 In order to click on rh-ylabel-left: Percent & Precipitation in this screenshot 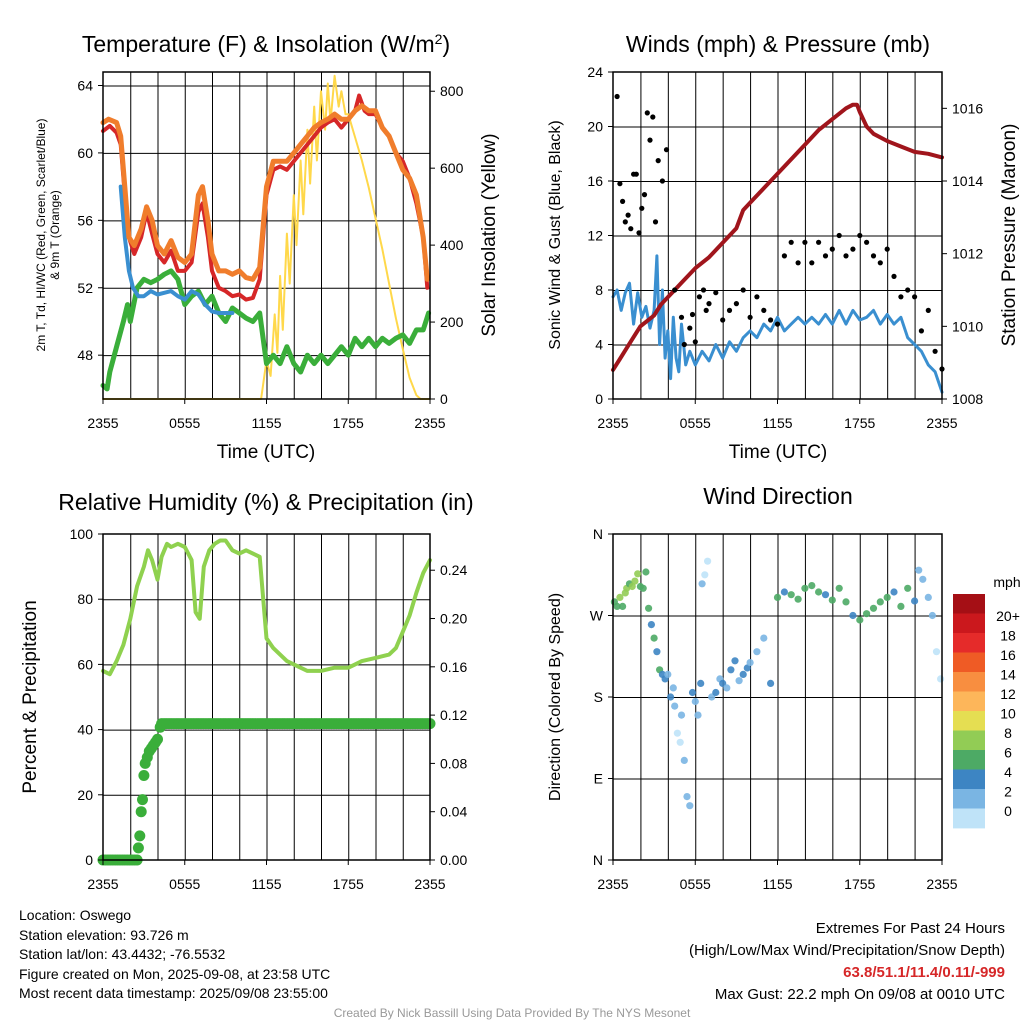, I will do `click(30, 696)`.